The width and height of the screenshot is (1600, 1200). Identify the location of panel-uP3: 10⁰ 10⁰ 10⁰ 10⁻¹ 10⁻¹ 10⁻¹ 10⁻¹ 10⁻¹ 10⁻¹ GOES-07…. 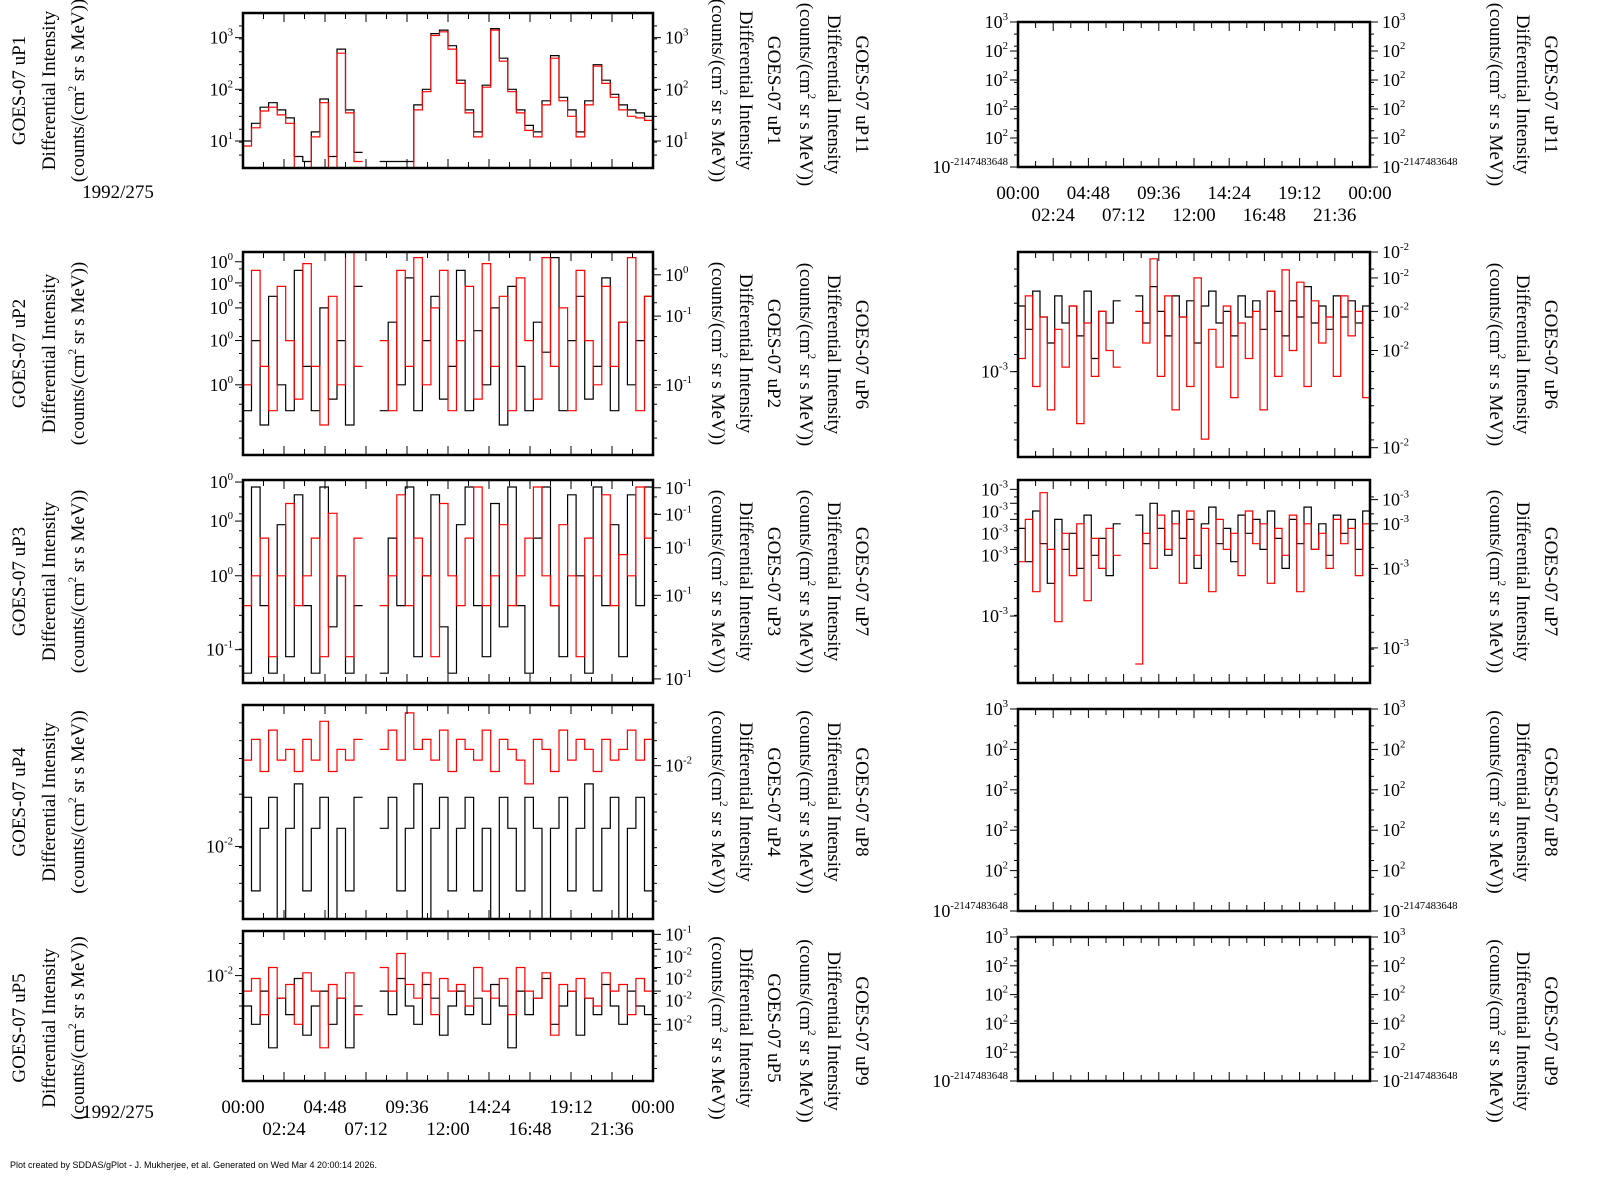
(396, 580).